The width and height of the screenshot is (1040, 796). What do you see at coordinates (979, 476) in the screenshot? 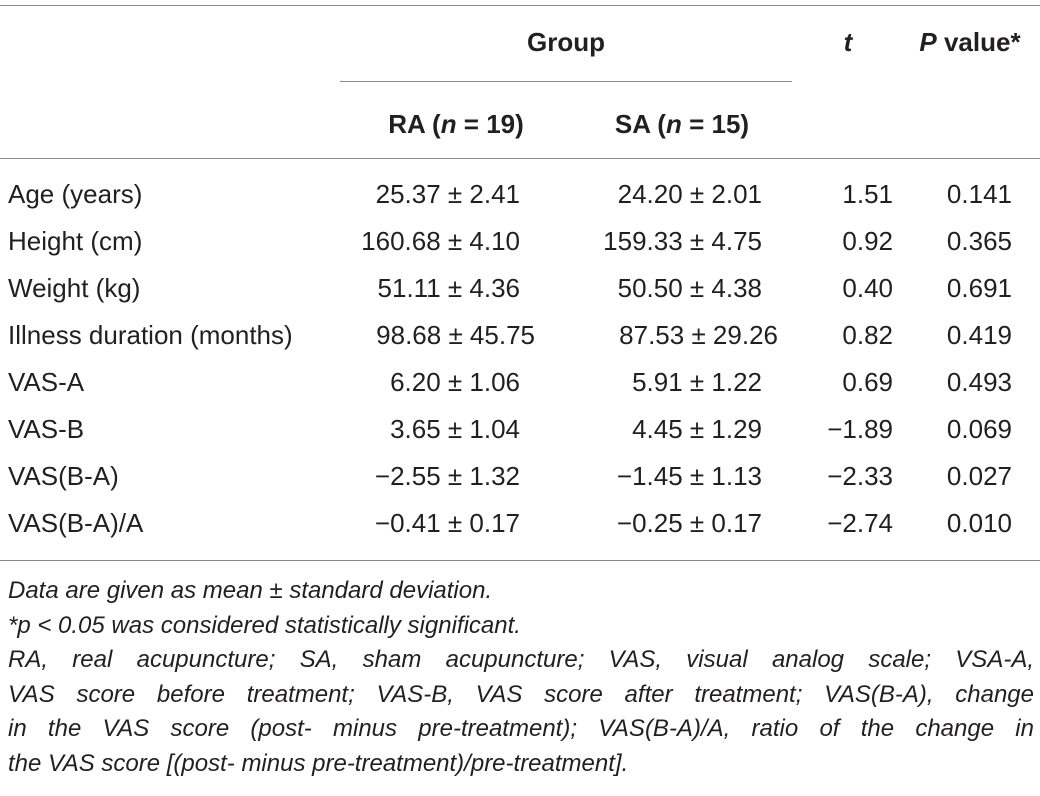
I see `p-value: 0.027` at bounding box center [979, 476].